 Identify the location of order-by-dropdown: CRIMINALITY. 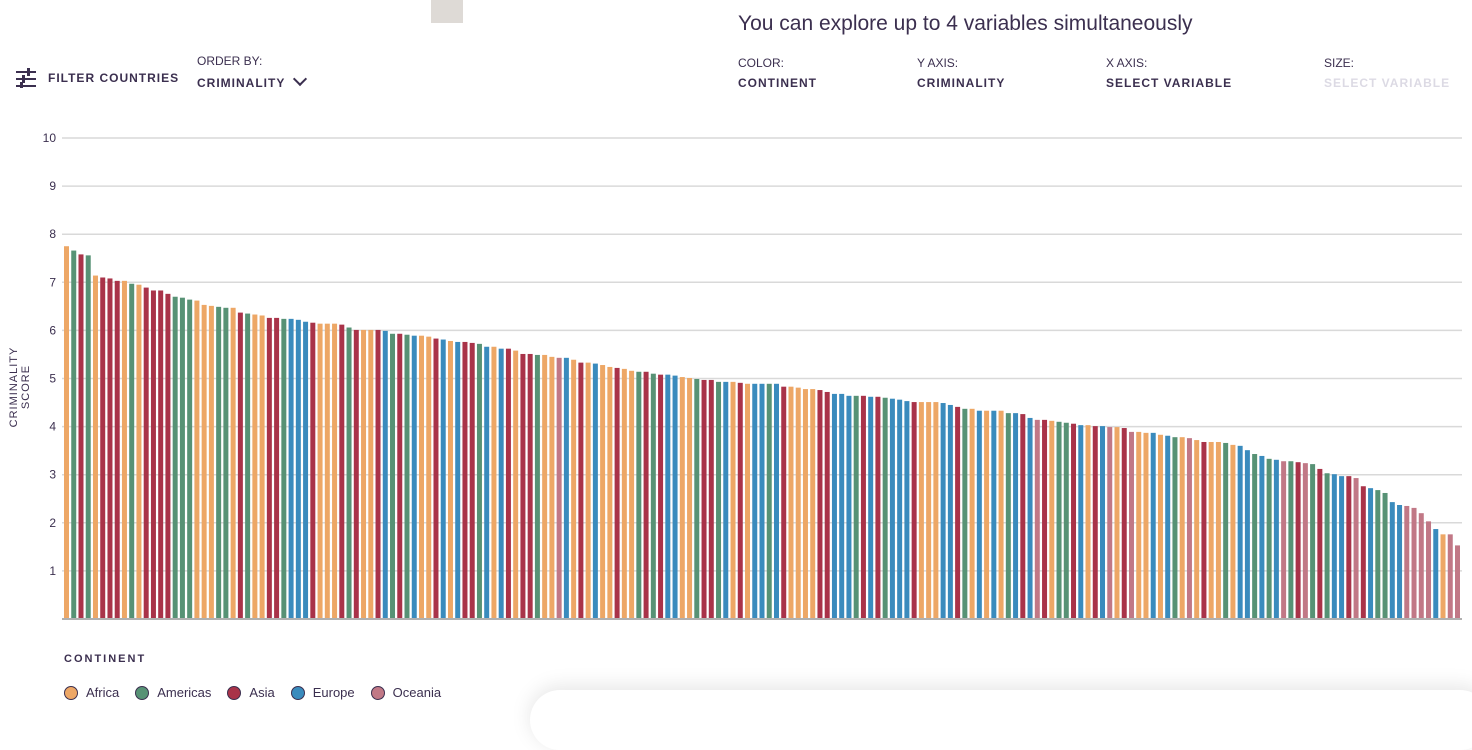
(252, 81).